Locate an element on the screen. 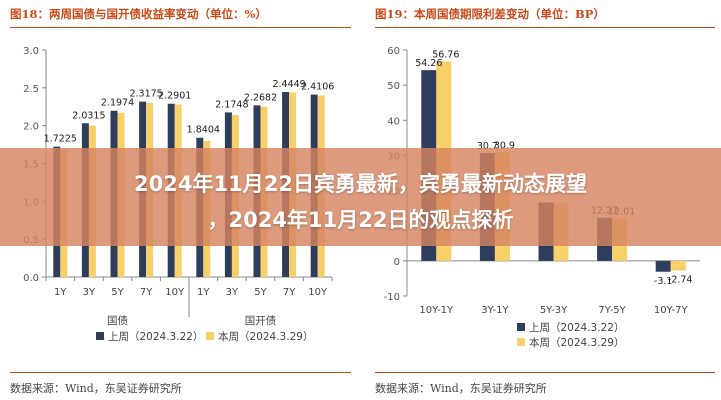  x-tick-label: 10Y-7Y is located at coordinates (671, 310).